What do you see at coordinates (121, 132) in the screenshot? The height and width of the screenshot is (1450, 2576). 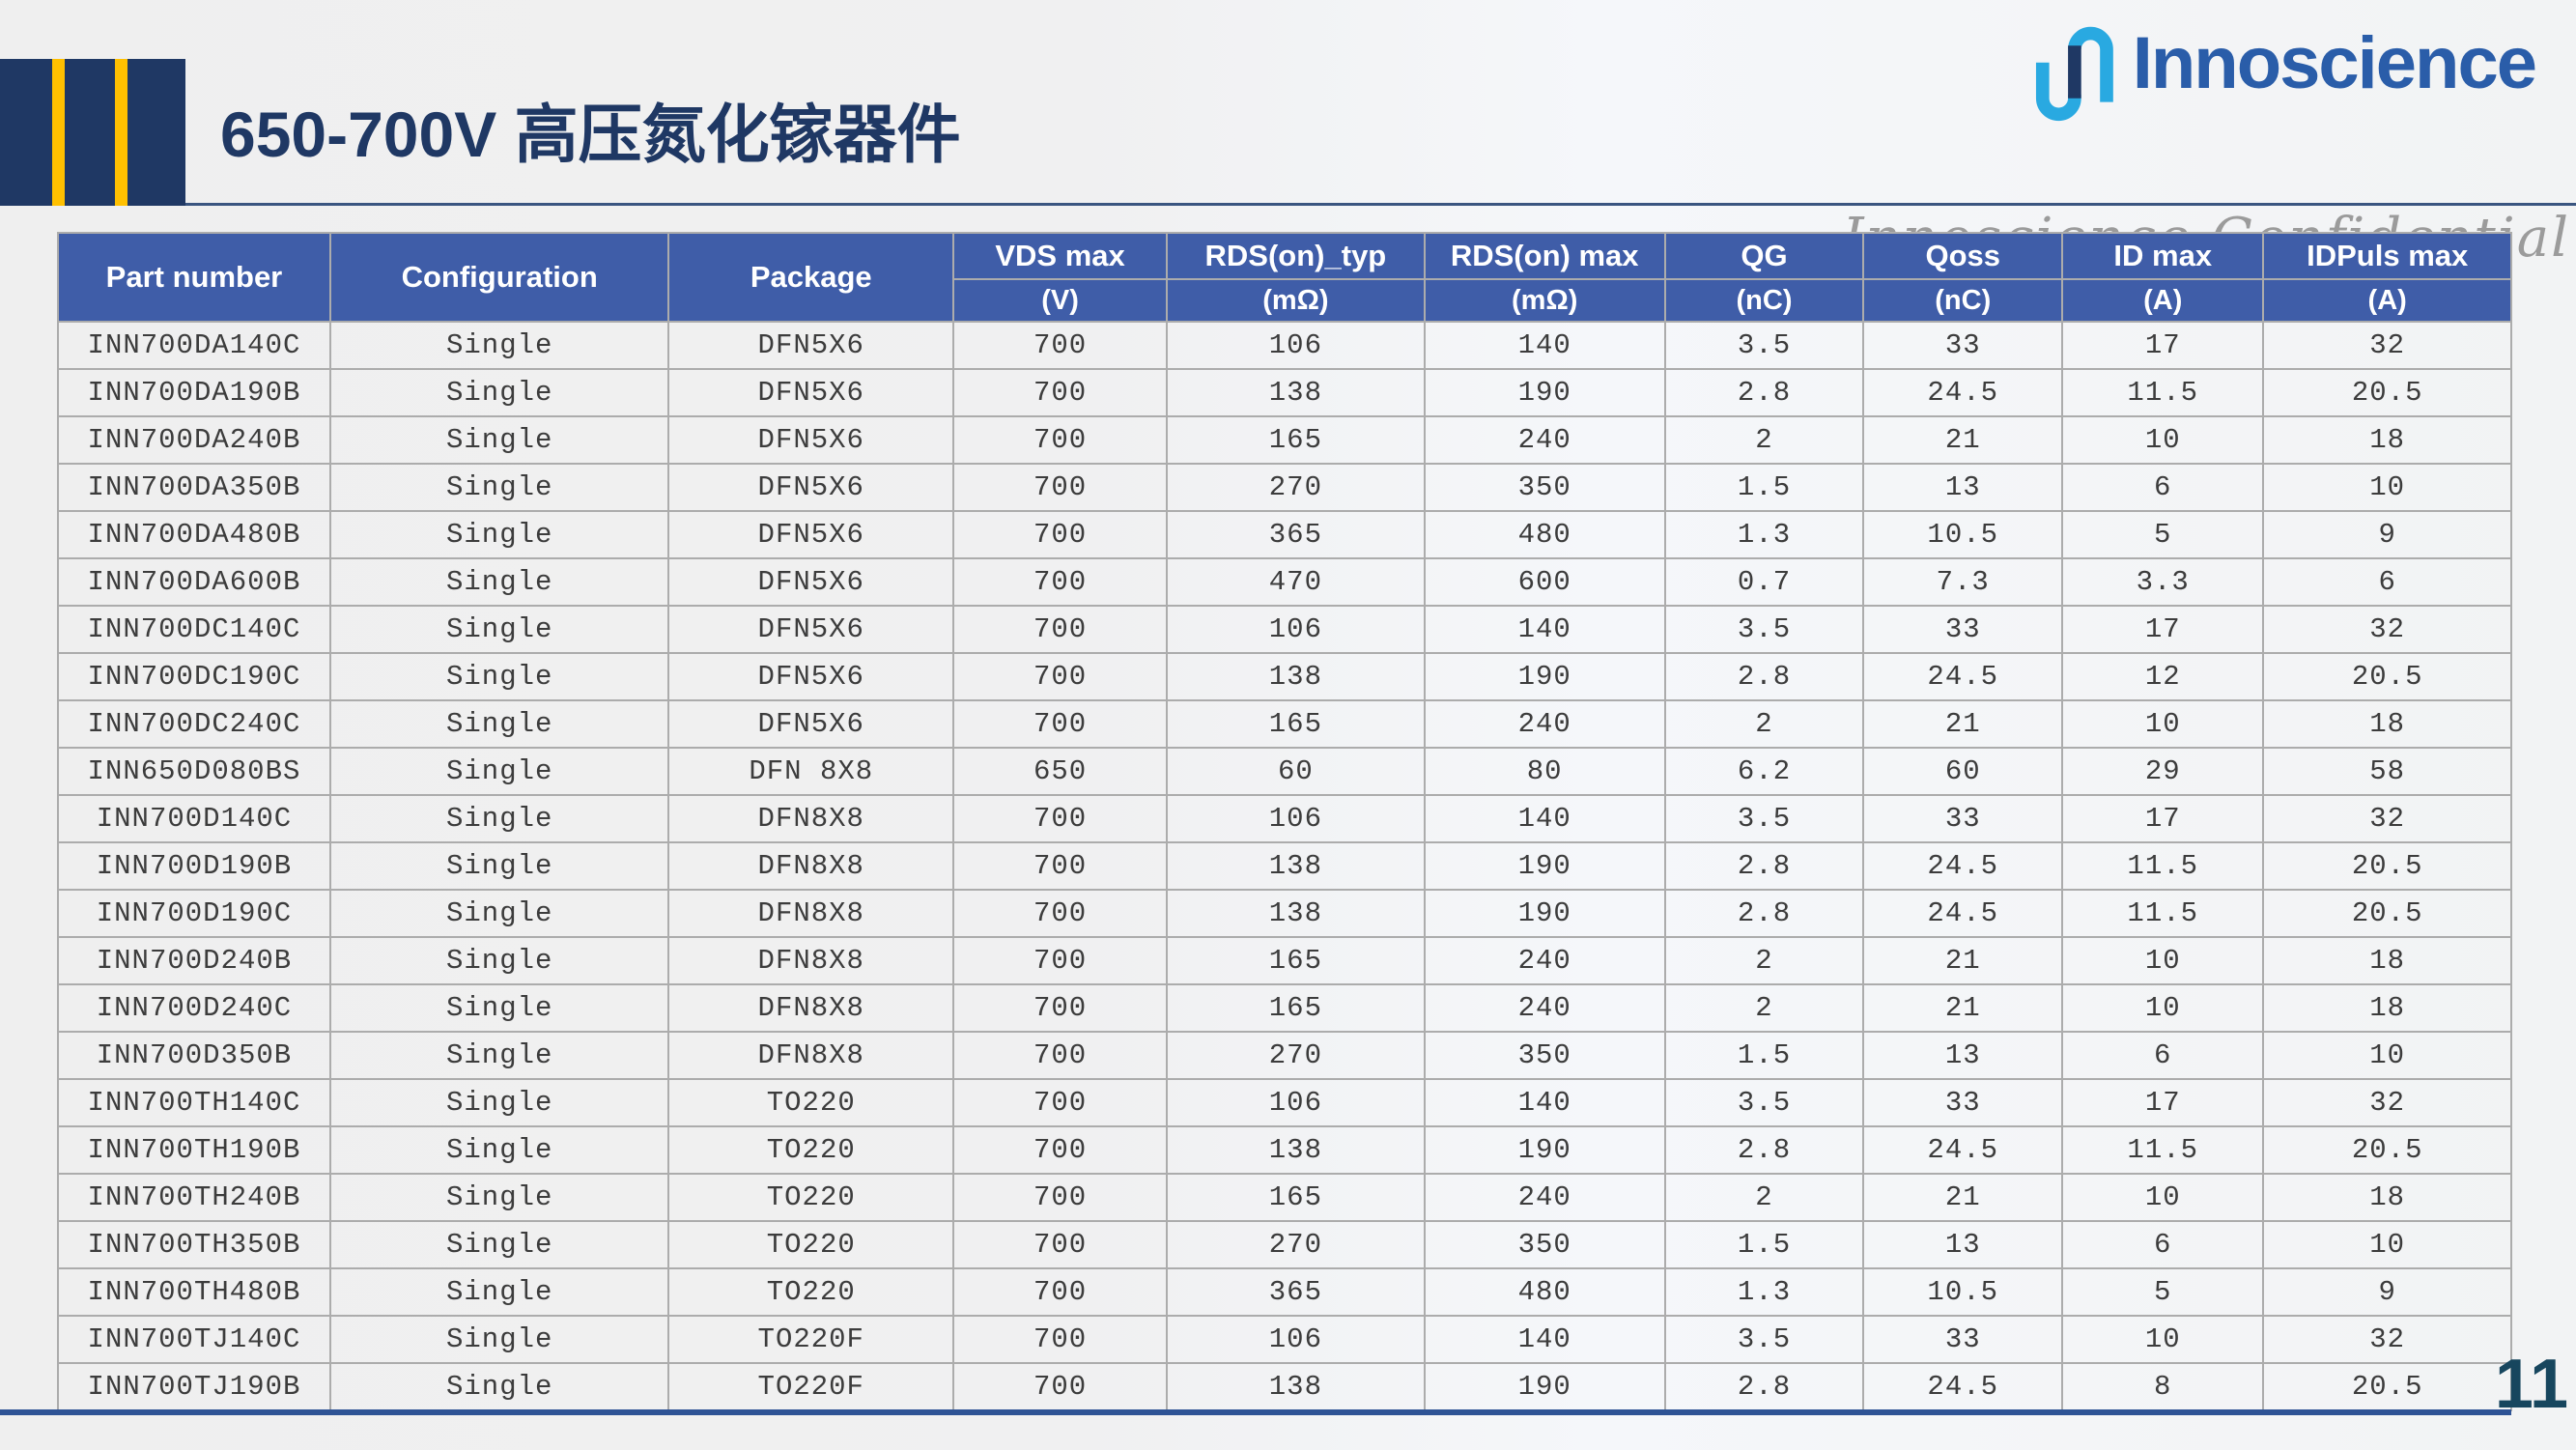 I see `decoration-stripe` at bounding box center [121, 132].